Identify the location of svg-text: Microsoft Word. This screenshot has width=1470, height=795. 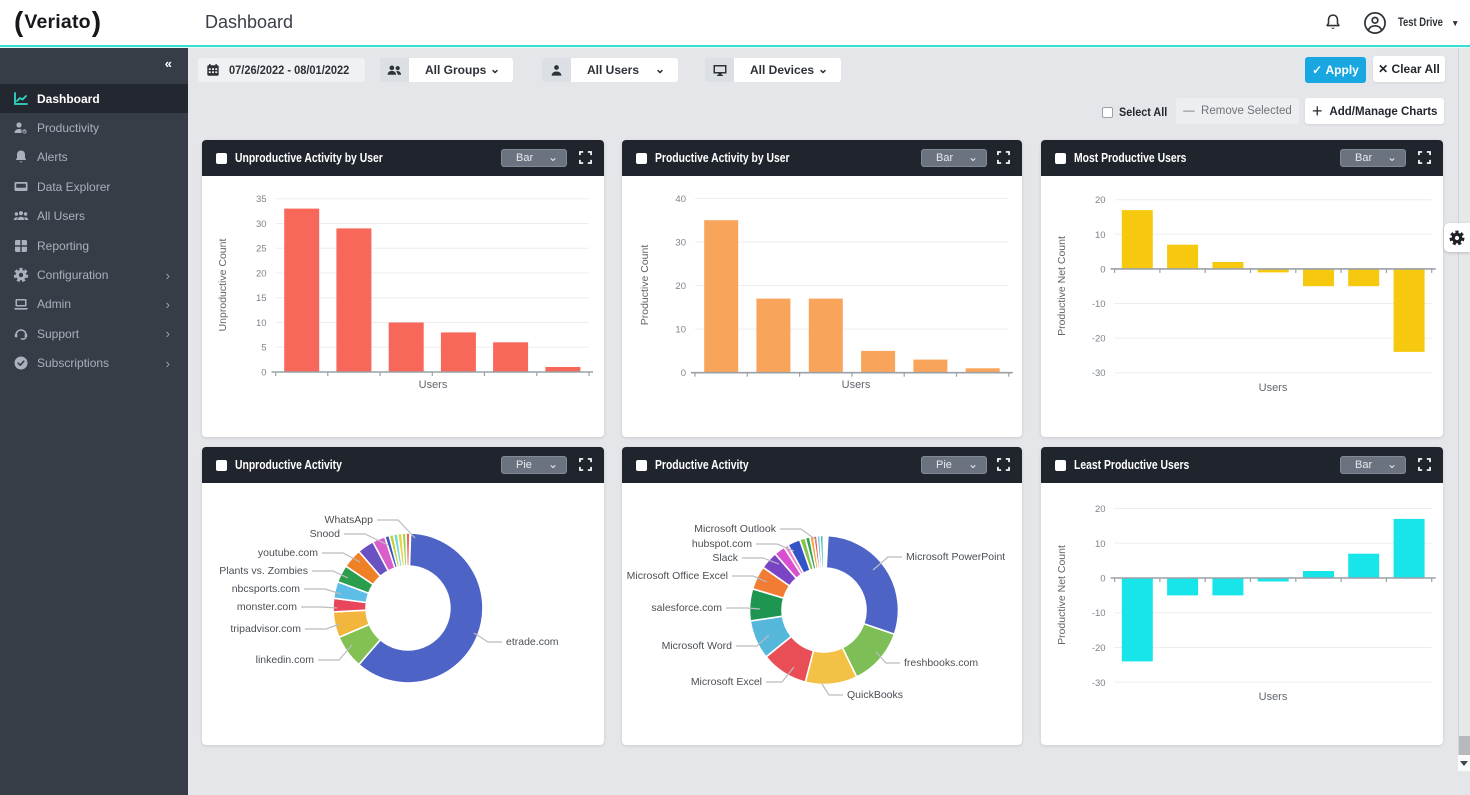
(697, 646).